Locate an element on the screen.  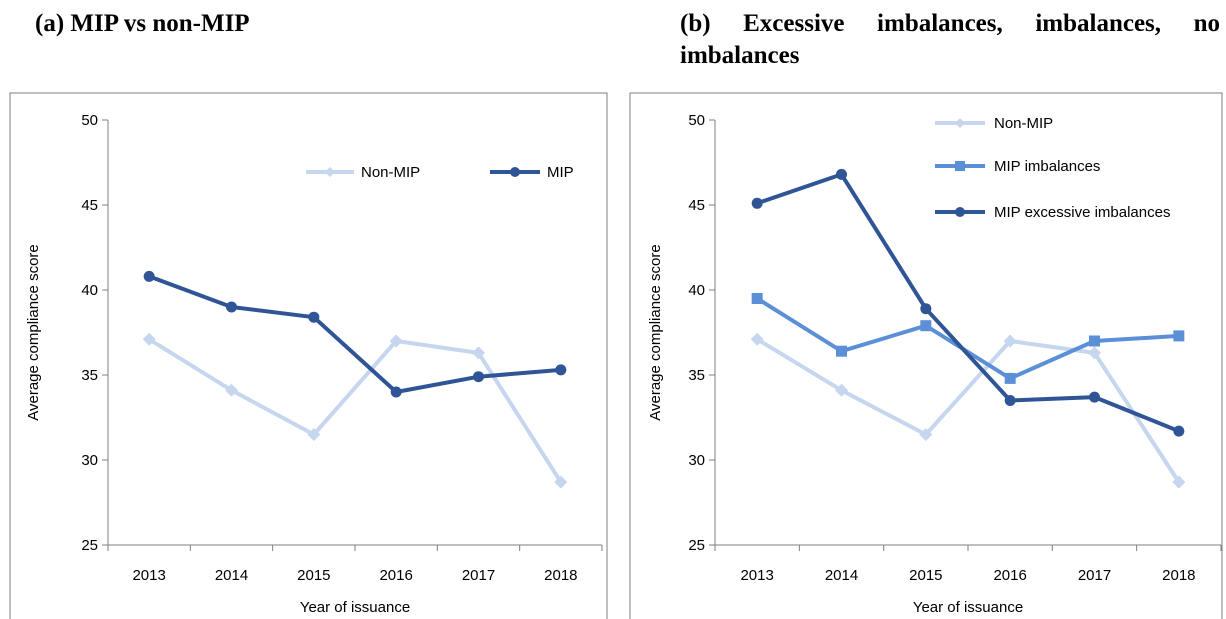
panel-a-title: (a) MIP vs non-MIP is located at coordinates (142, 23).